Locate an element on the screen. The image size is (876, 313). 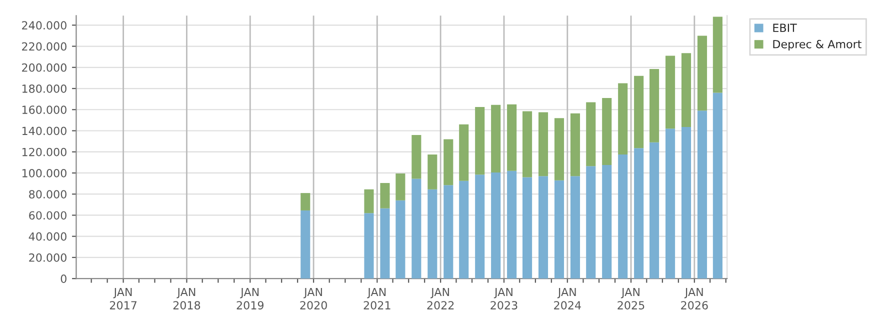
y-tick-label: 160.000 is located at coordinates (44, 110).